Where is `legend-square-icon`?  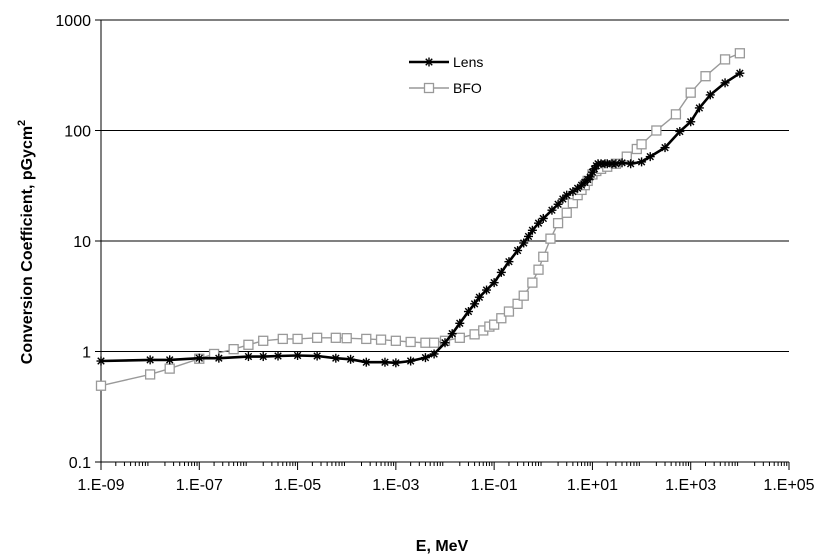 legend-square-icon is located at coordinates (429, 88).